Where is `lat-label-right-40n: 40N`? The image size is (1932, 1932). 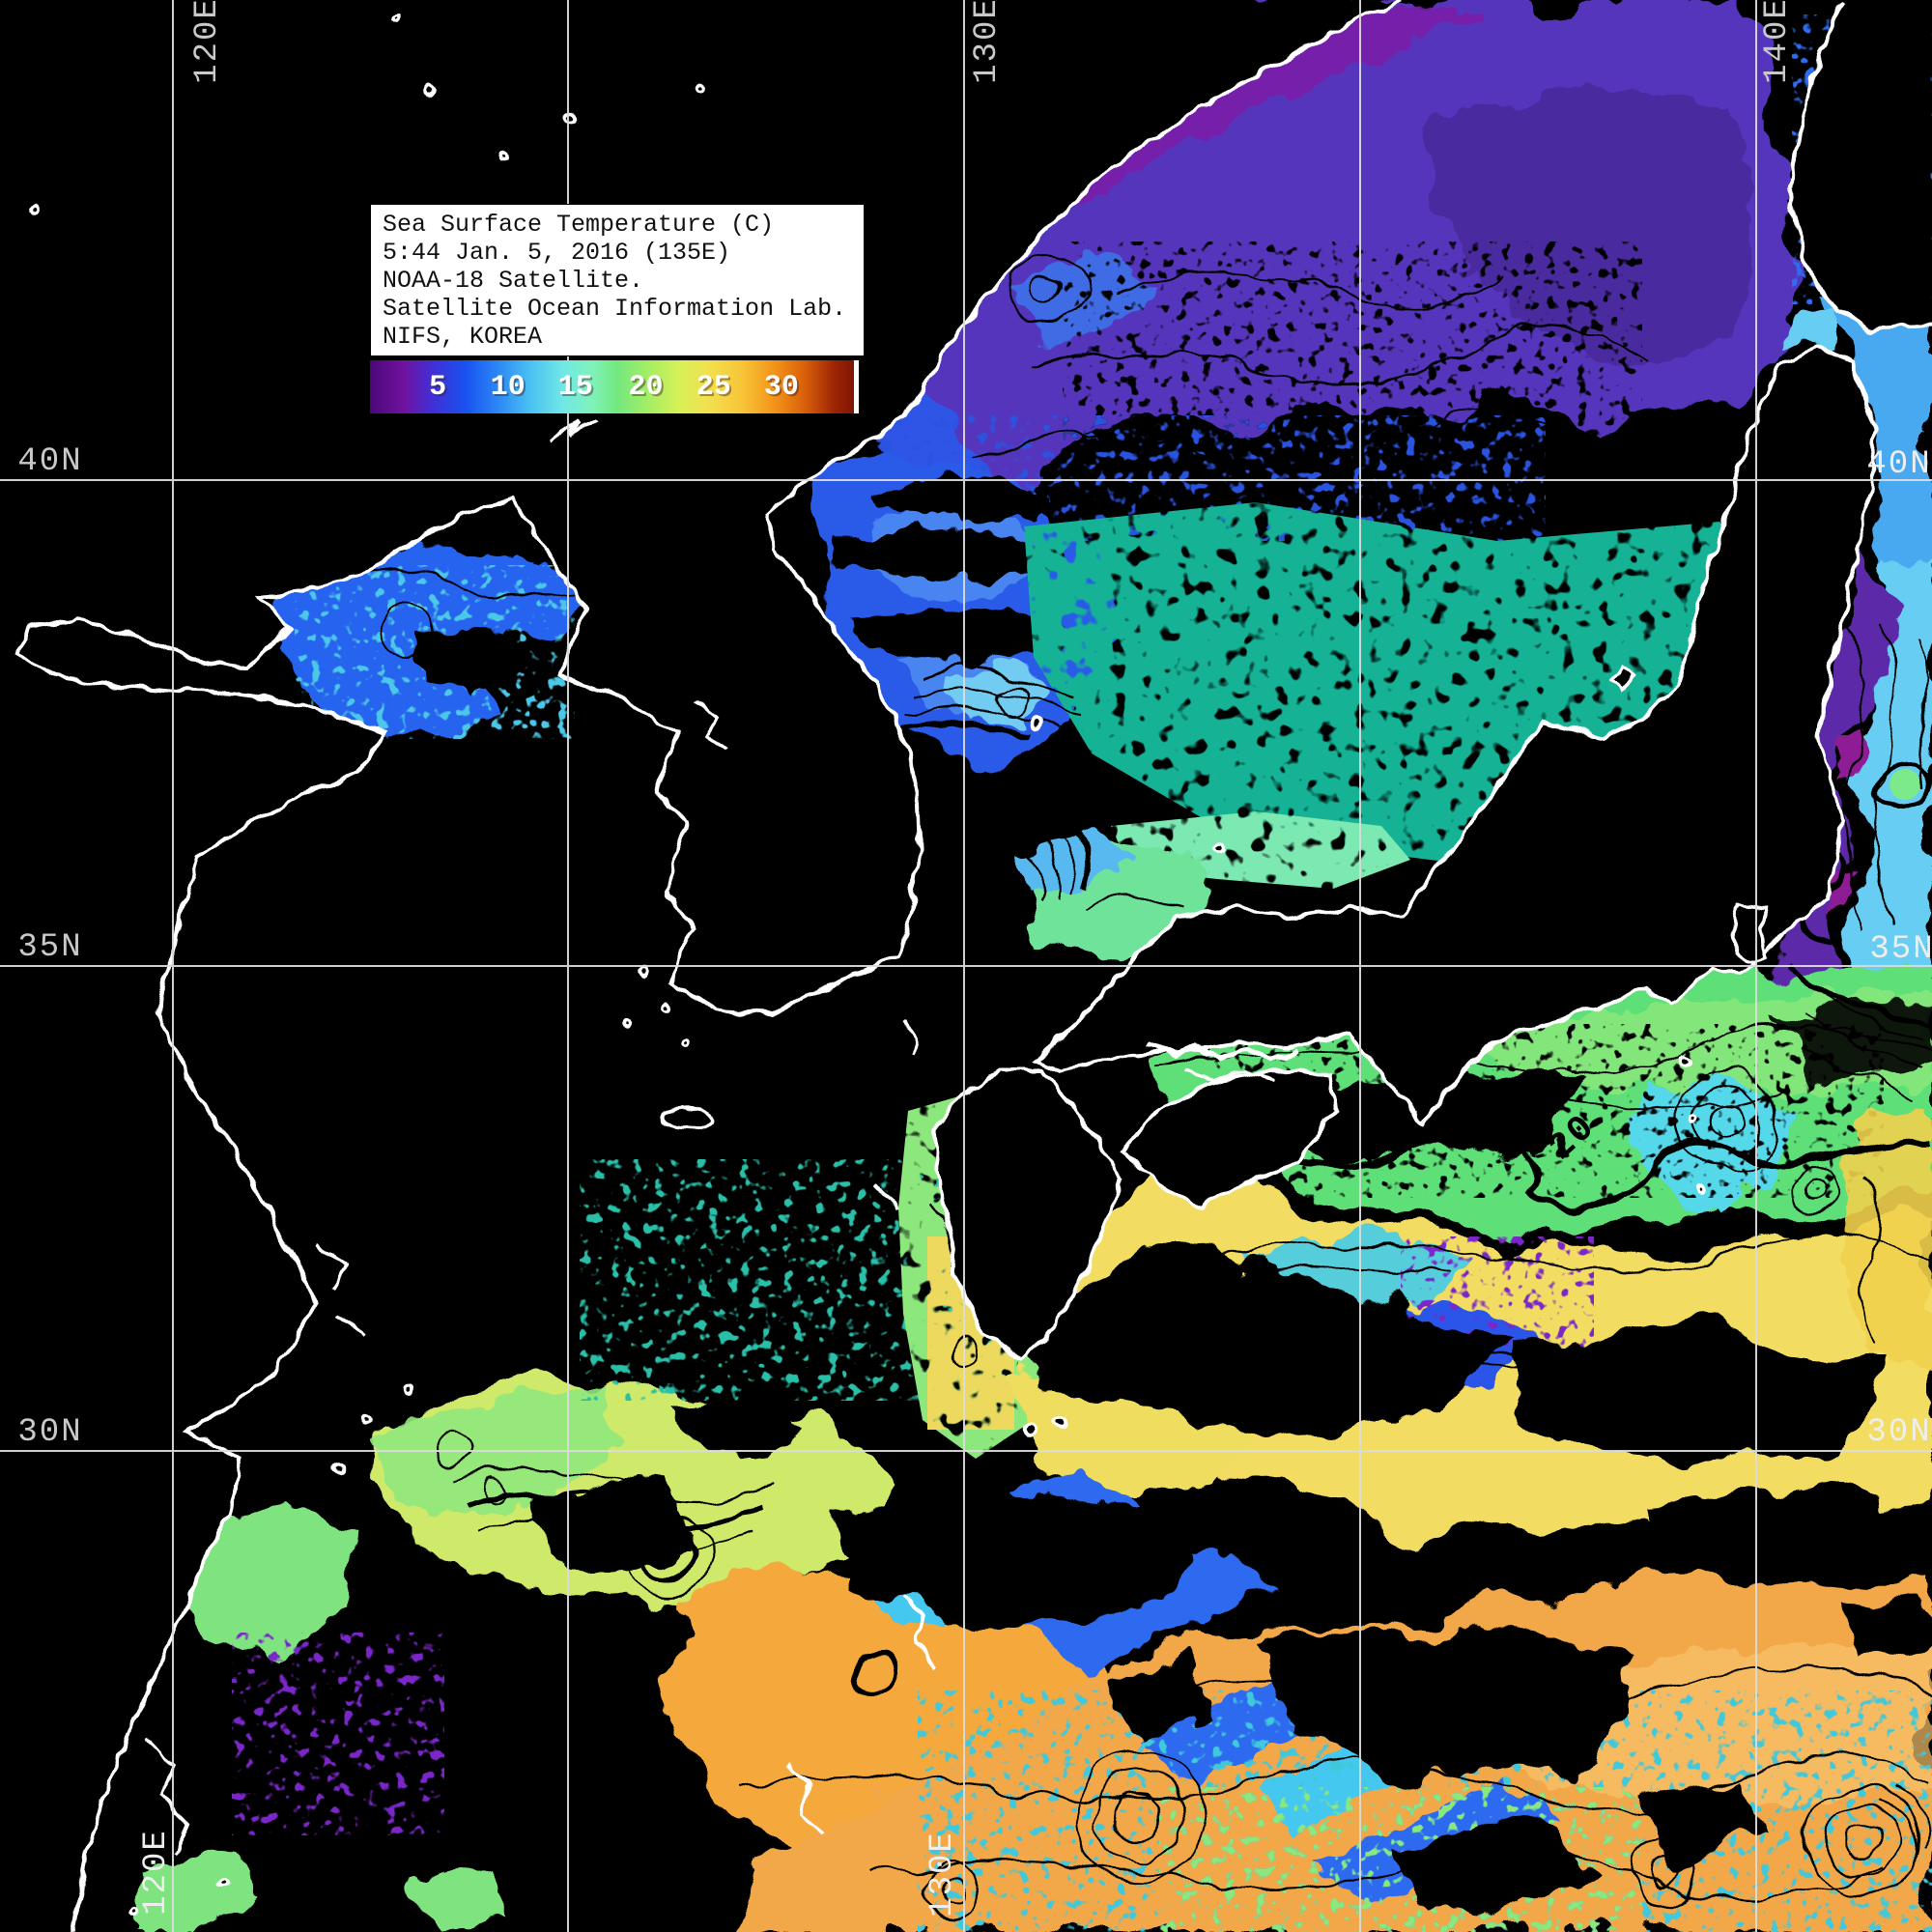 lat-label-right-40n: 40N is located at coordinates (1899, 464).